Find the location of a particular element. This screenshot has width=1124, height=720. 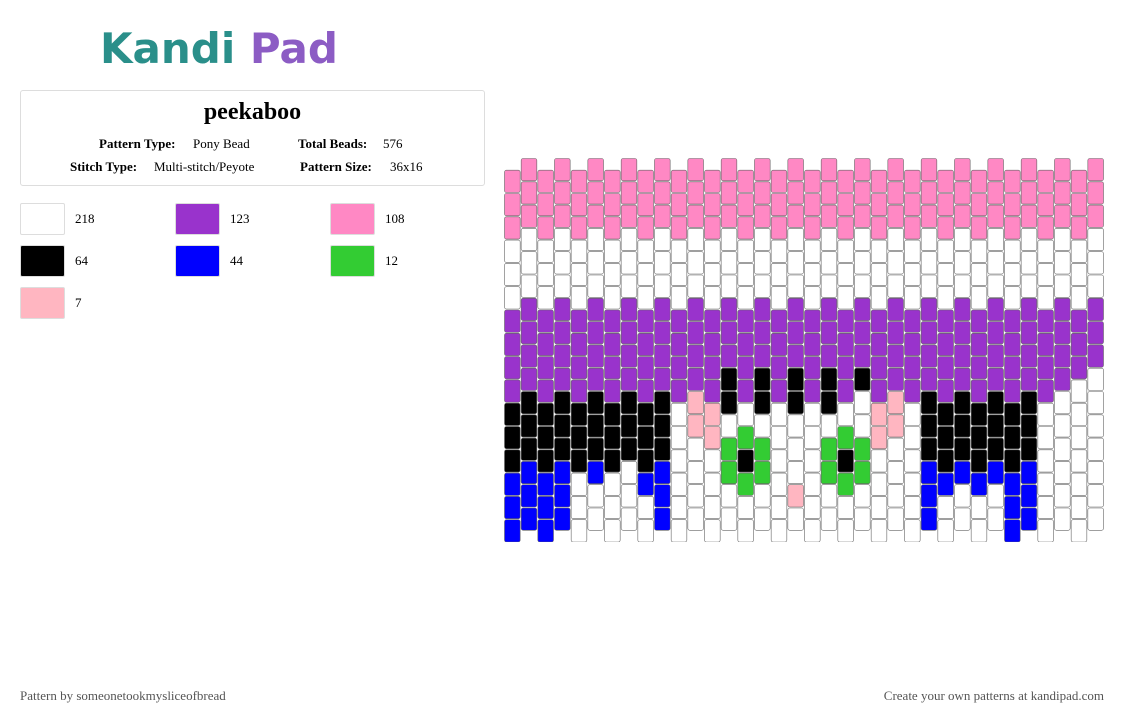

count: 7 is located at coordinates (78, 302).